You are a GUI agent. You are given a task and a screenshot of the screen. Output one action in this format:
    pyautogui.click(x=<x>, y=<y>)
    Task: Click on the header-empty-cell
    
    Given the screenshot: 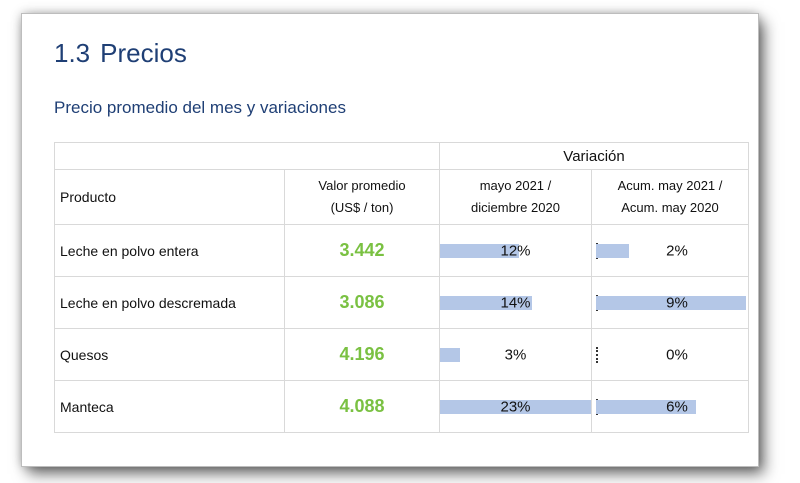 What is the action you would take?
    pyautogui.click(x=247, y=156)
    